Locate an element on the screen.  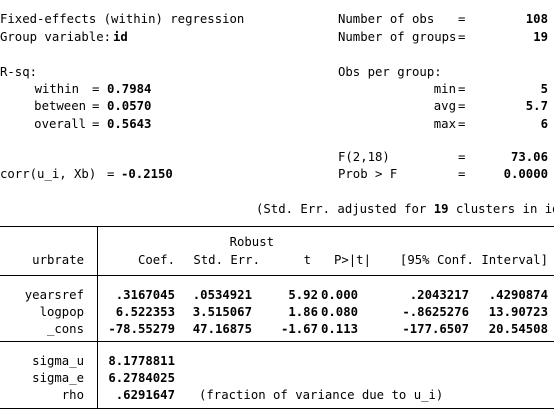
corr-label: corr(u_i, Xb) is located at coordinates (48, 174).